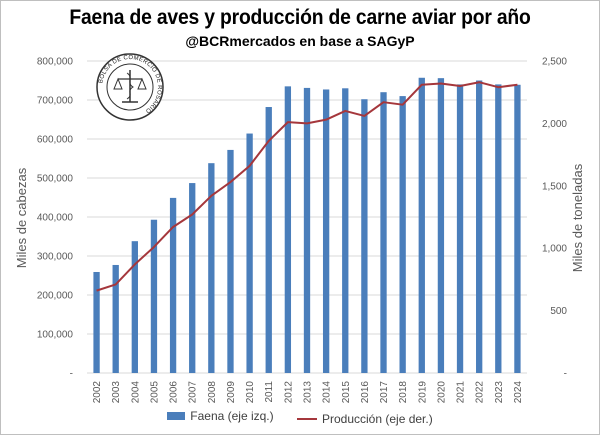  Describe the element at coordinates (558, 311) in the screenshot. I see `right-axis-tick-label: 500` at that location.